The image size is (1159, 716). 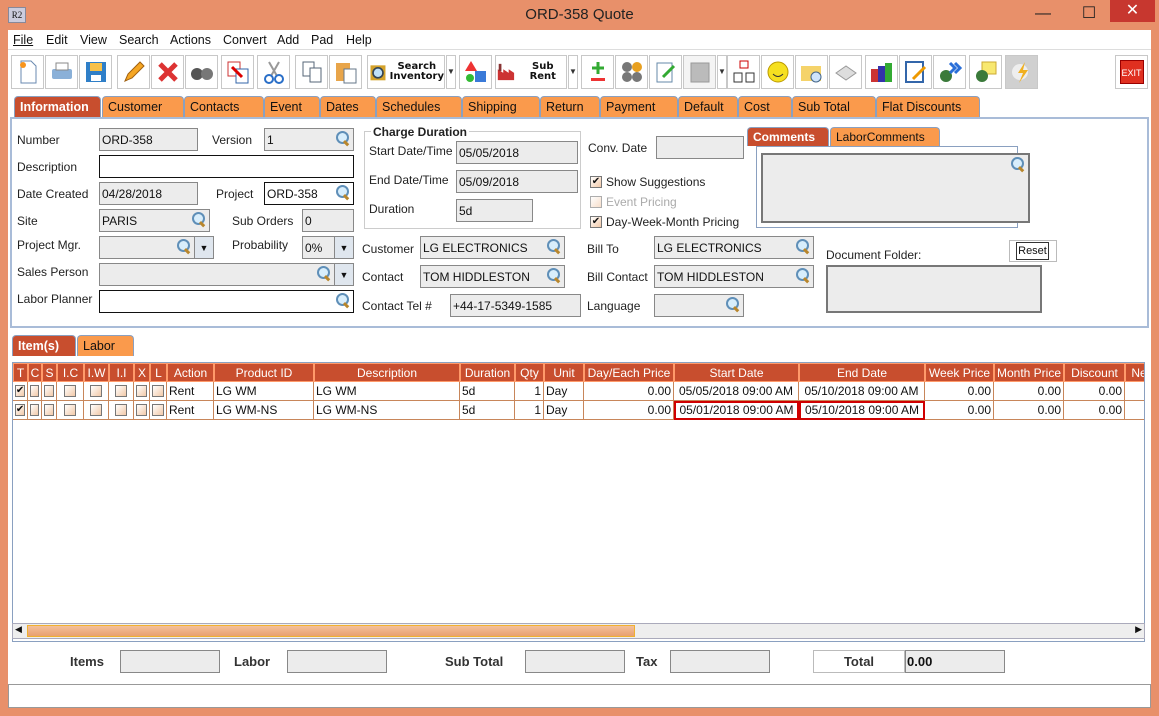 What do you see at coordinates (777, 72) in the screenshot?
I see `smiley-button` at bounding box center [777, 72].